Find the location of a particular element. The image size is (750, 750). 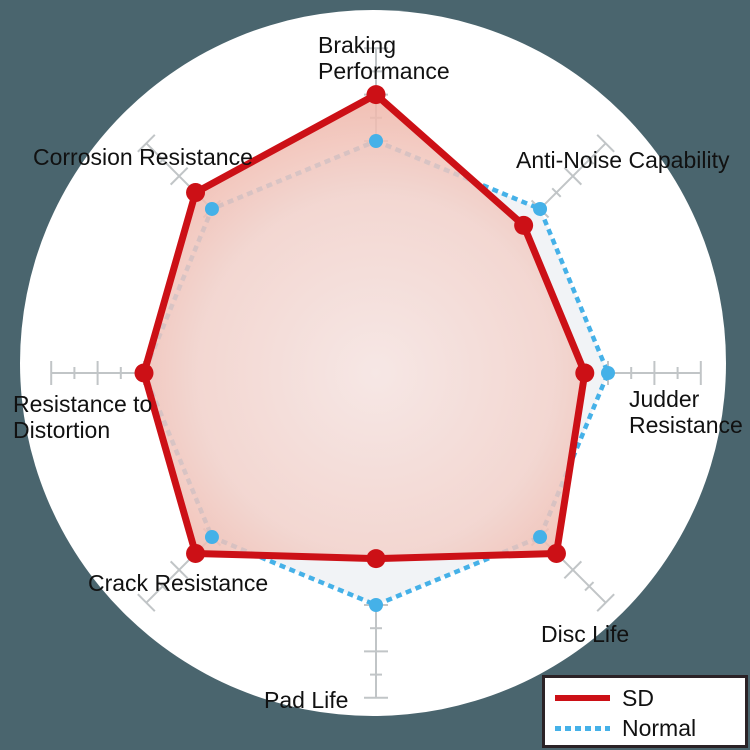

normal-dotted-line-swatch is located at coordinates (582, 728).